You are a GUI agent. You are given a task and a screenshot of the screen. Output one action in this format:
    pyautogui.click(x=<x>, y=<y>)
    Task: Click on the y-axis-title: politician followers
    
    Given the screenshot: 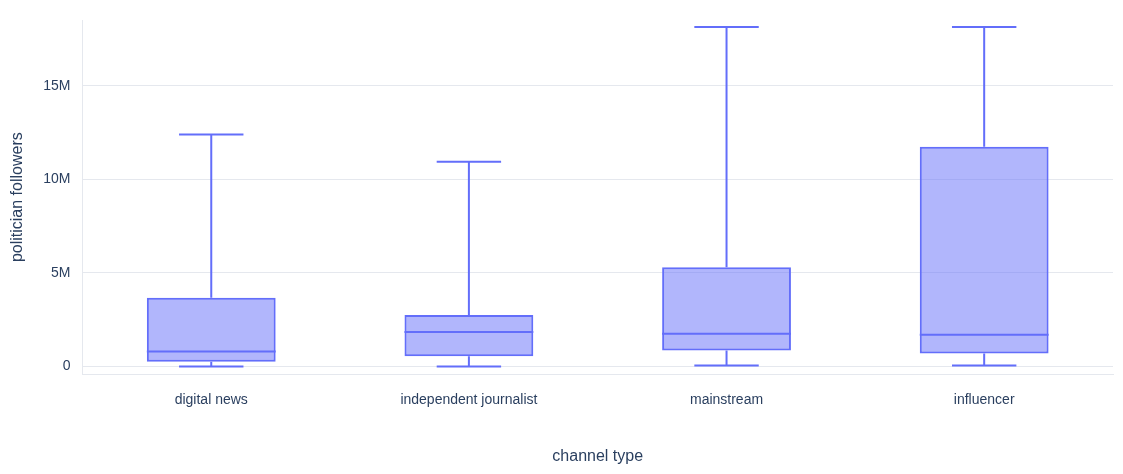 What is the action you would take?
    pyautogui.click(x=17, y=197)
    